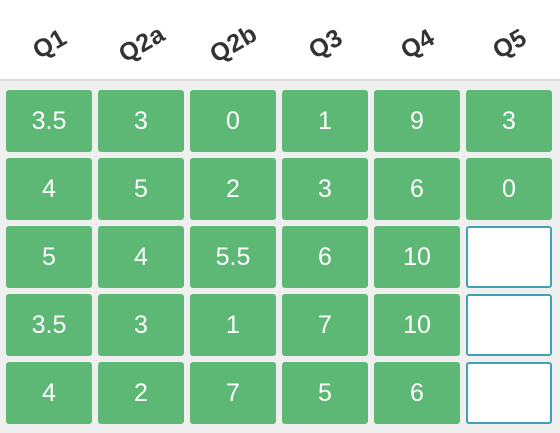 The width and height of the screenshot is (560, 433). What do you see at coordinates (49, 121) in the screenshot?
I see `score-cell-q1-row1: 3.5` at bounding box center [49, 121].